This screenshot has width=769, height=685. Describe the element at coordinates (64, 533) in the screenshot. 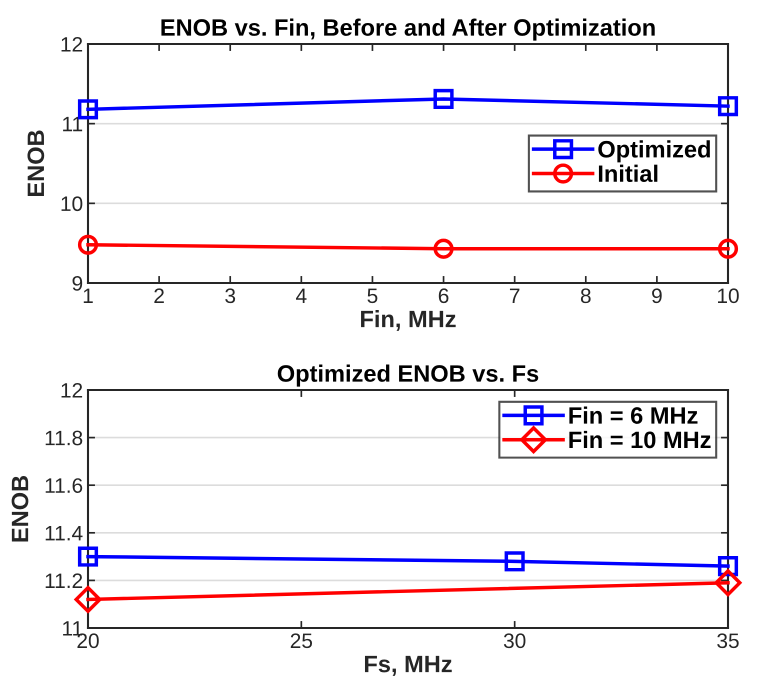

I see `y-tick-label: 11.4` at that location.